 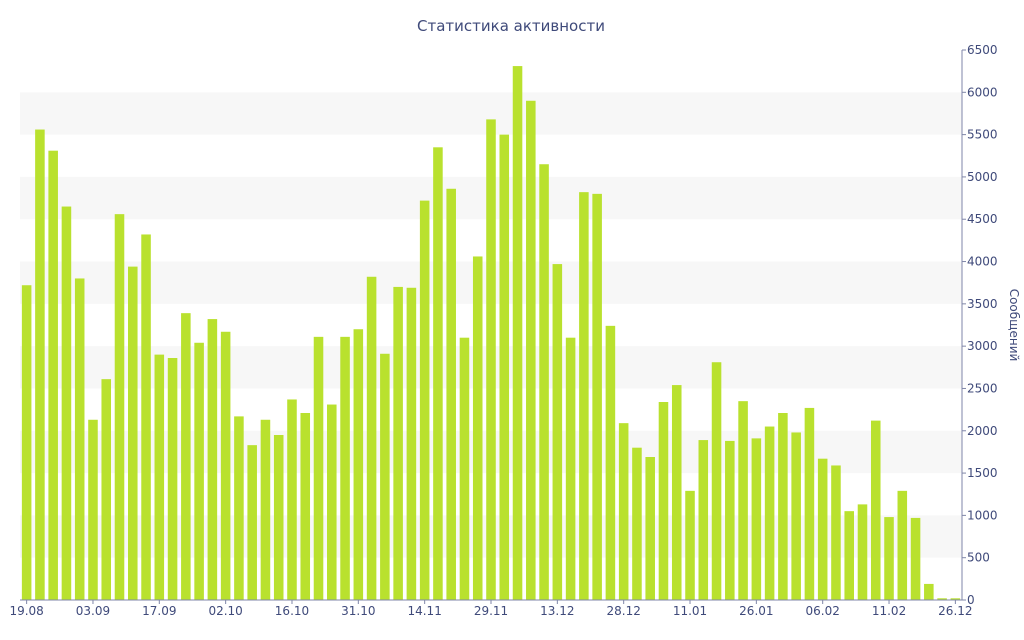 I want to click on x-tick-label: 06.02, so click(x=823, y=611).